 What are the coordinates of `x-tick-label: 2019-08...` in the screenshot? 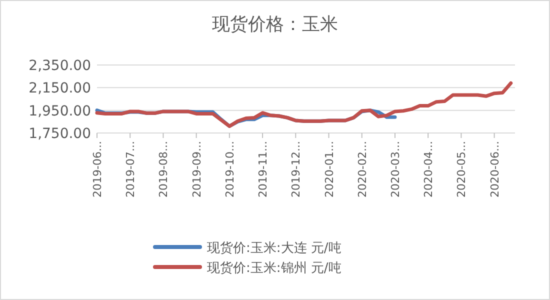 It's located at (163, 169).